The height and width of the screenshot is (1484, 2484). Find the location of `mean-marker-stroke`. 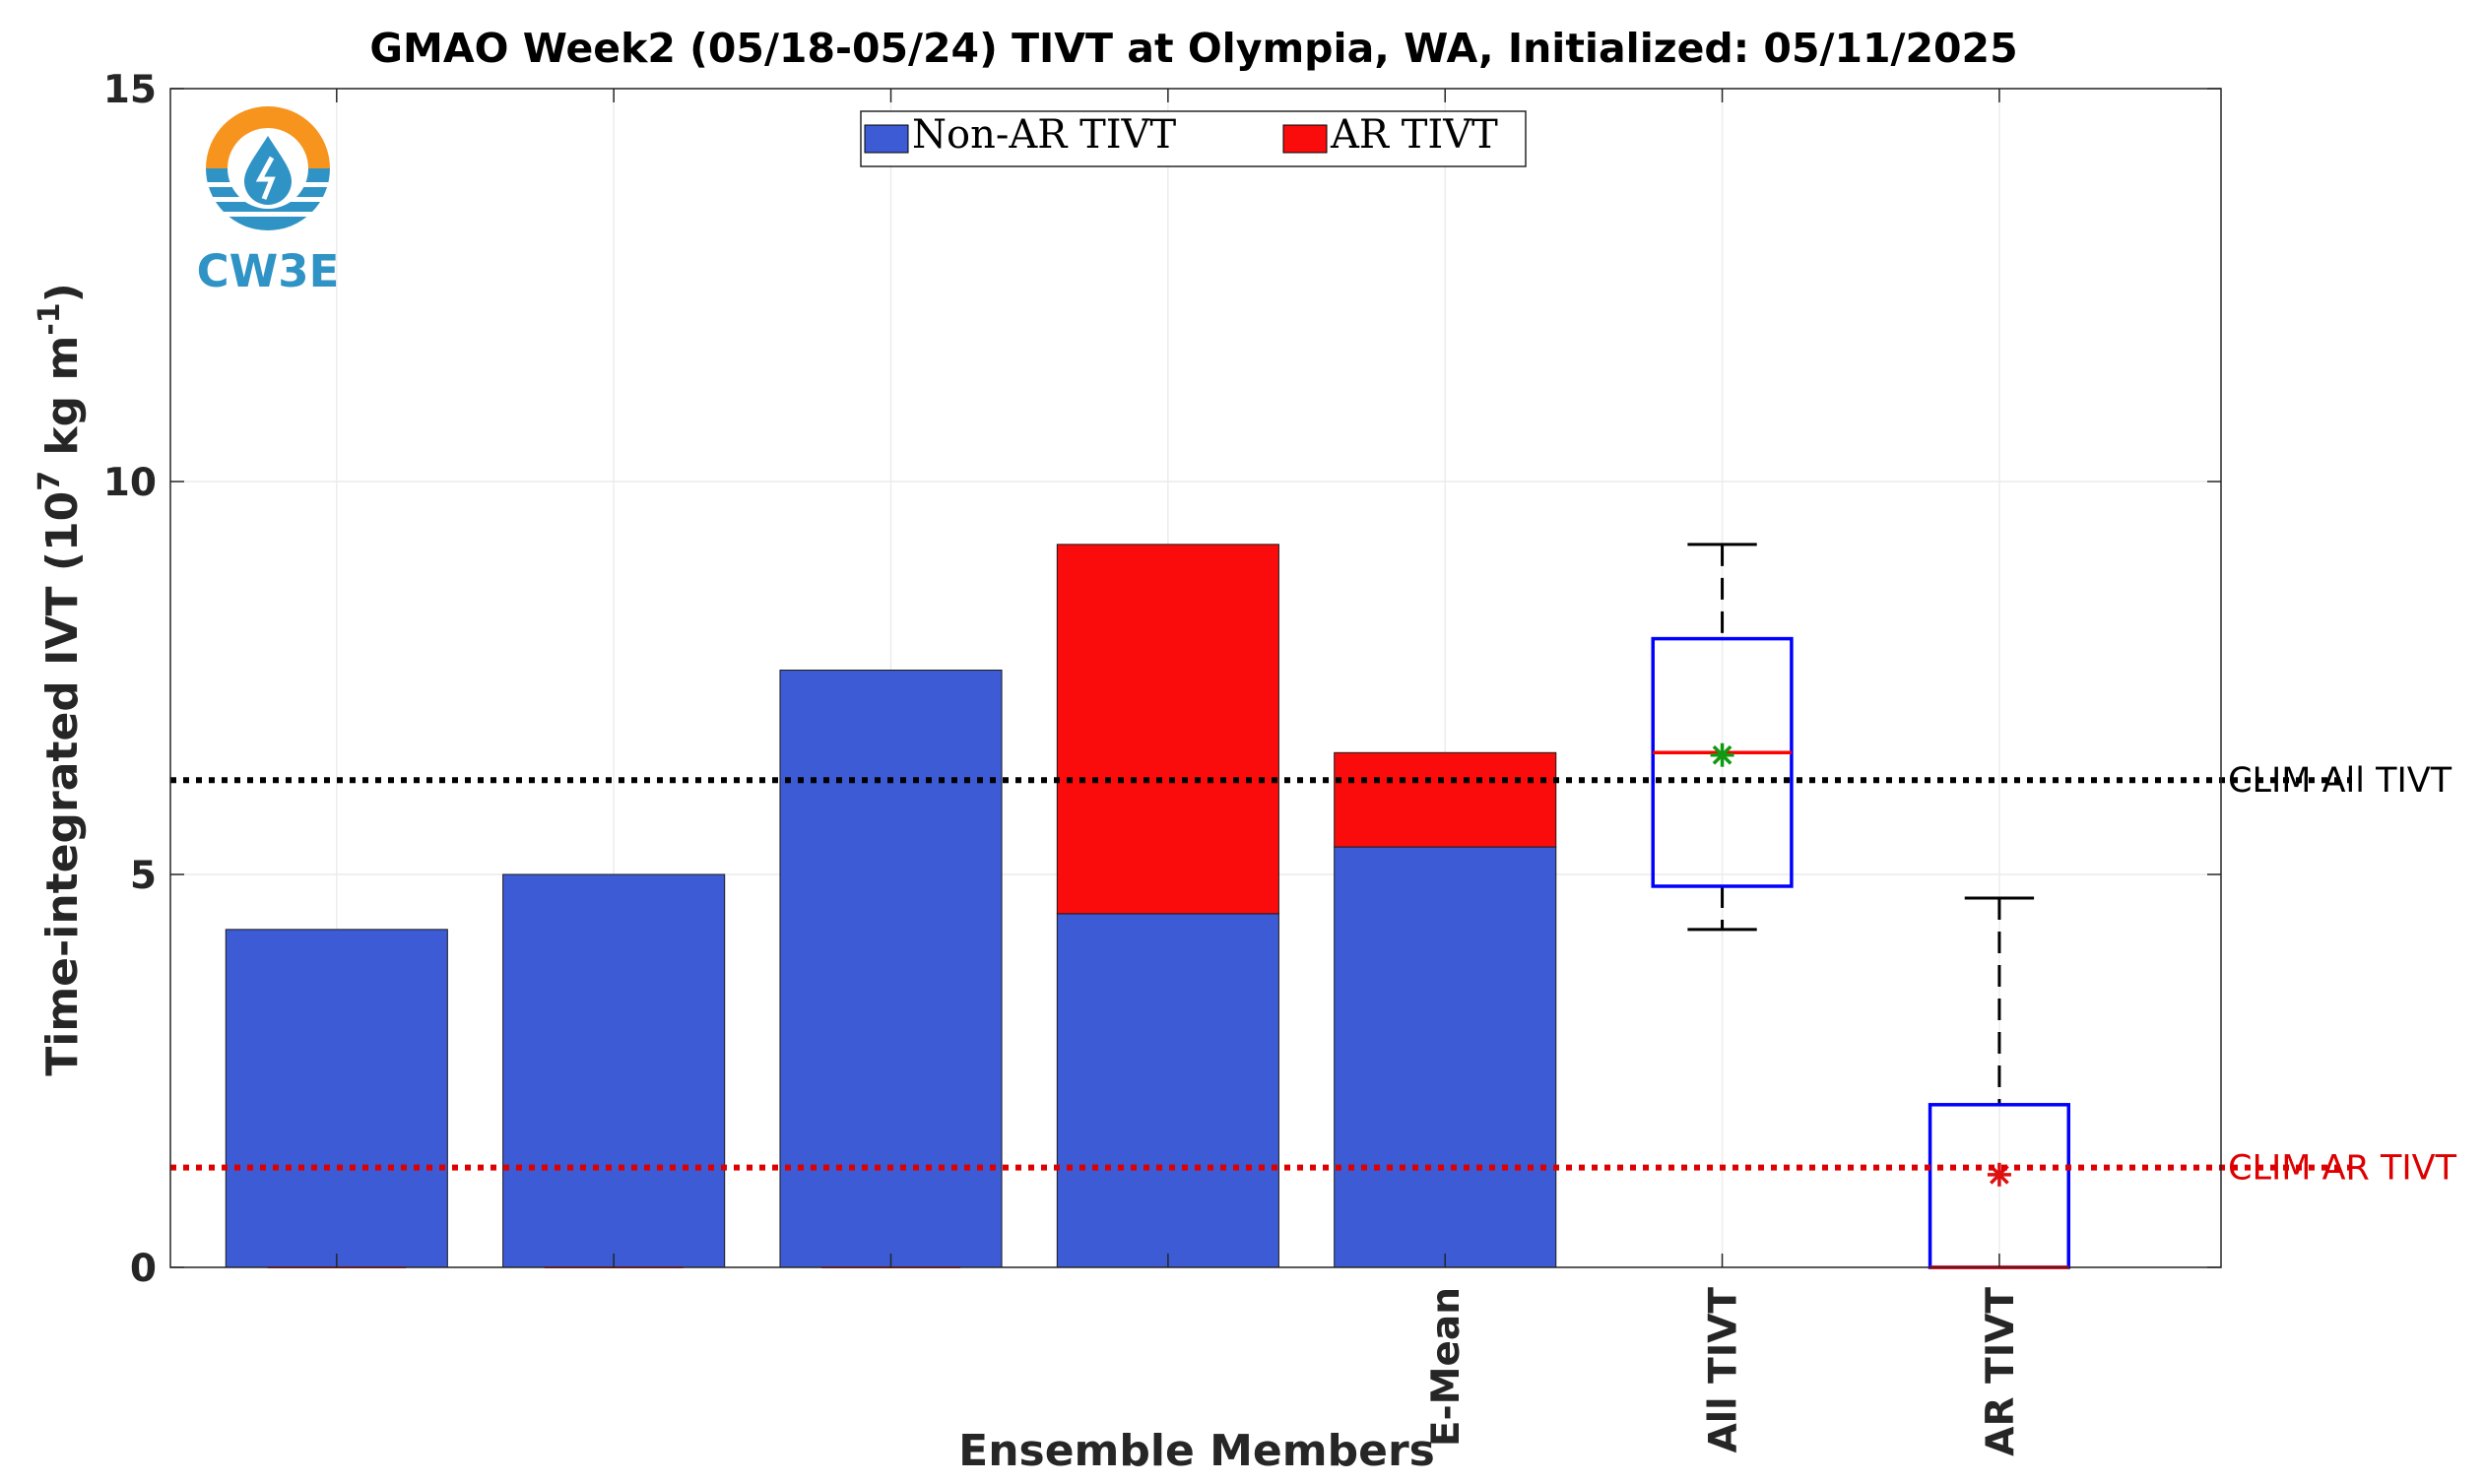

mean-marker-stroke is located at coordinates (1722, 754).